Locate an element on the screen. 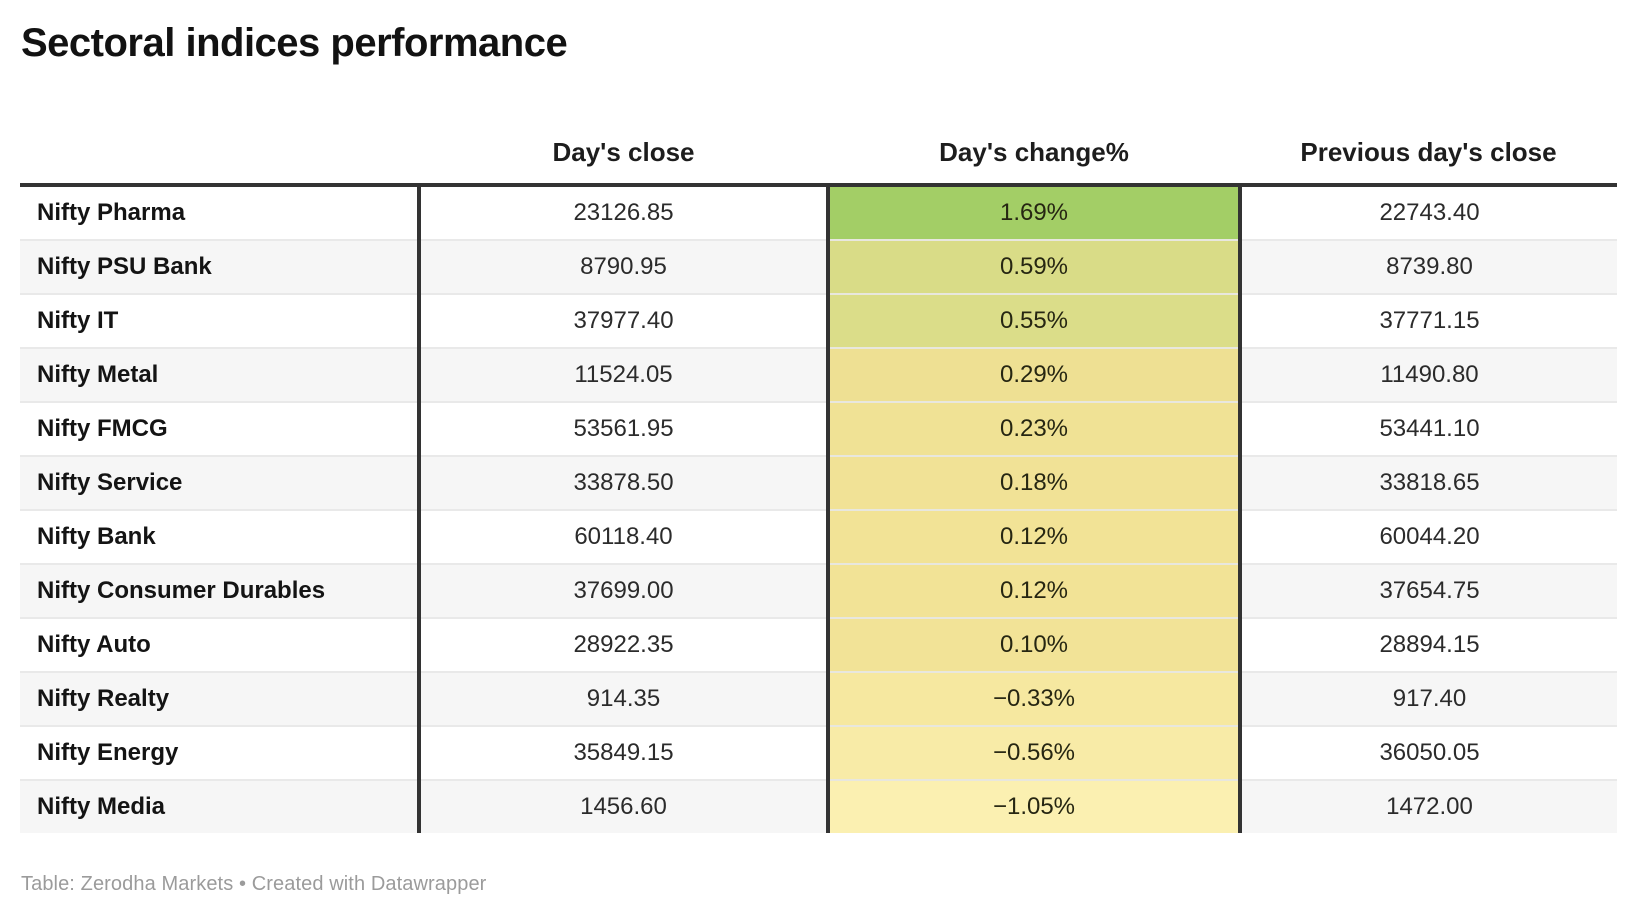  days-change-cell: −1.05% is located at coordinates (1034, 806).